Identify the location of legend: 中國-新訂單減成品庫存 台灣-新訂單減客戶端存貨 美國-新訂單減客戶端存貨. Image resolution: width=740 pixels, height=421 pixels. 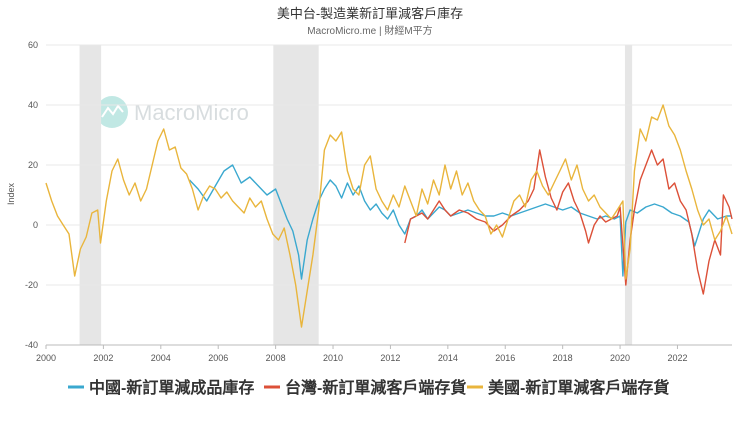
(368, 387).